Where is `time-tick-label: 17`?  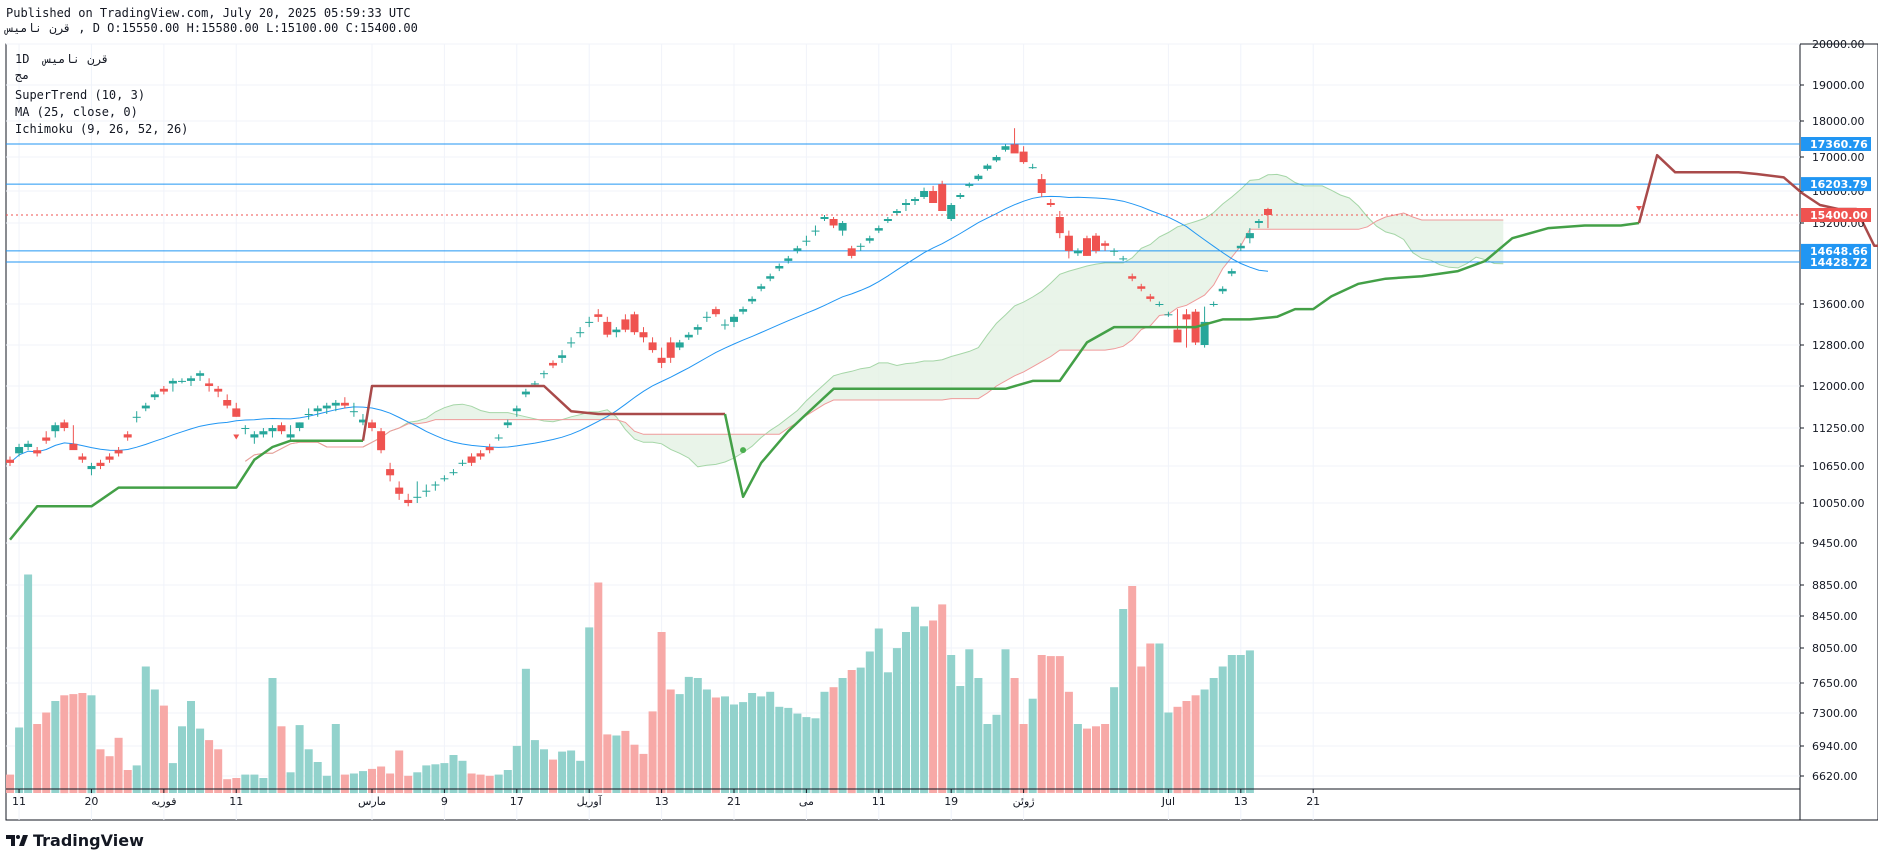
time-tick-label: 17 is located at coordinates (517, 801).